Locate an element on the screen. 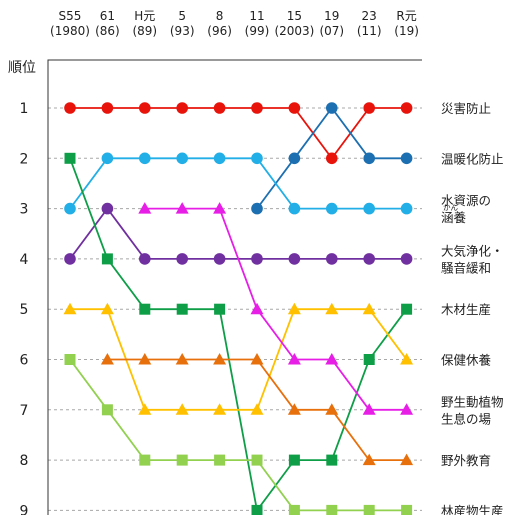  y-tick-label: 2 is located at coordinates (24, 159).